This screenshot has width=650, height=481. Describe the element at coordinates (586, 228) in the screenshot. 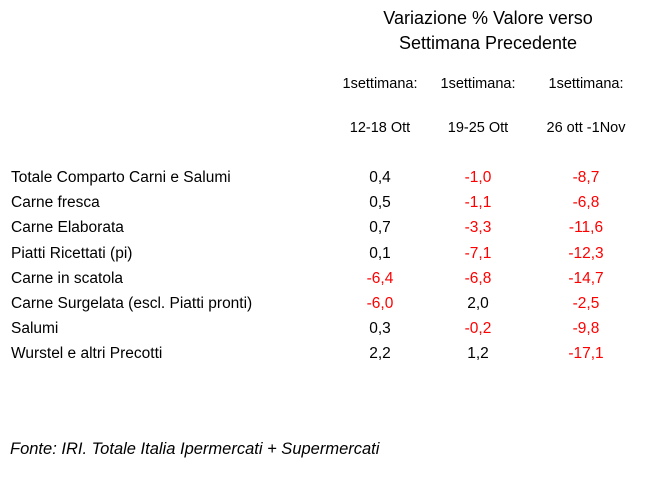

I see `row-value-week3: -11,6` at that location.